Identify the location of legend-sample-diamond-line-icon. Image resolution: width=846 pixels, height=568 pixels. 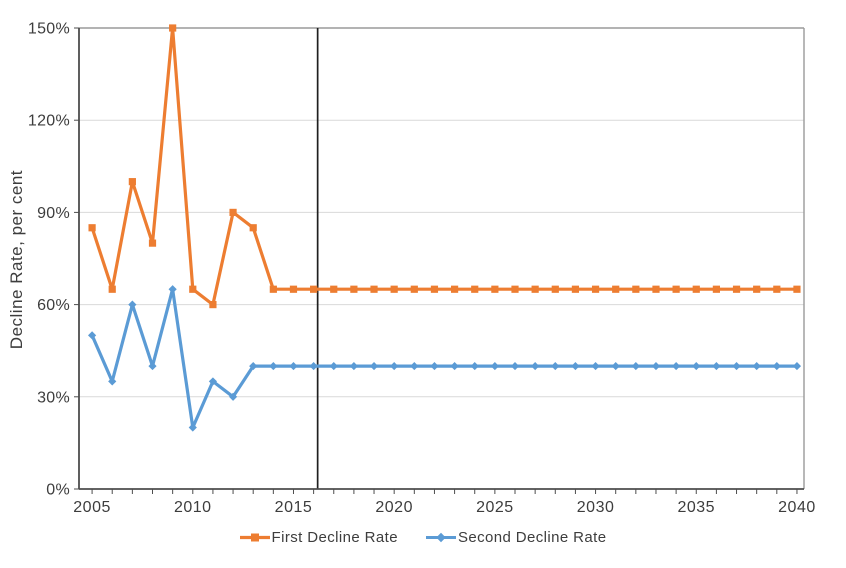
(440, 537).